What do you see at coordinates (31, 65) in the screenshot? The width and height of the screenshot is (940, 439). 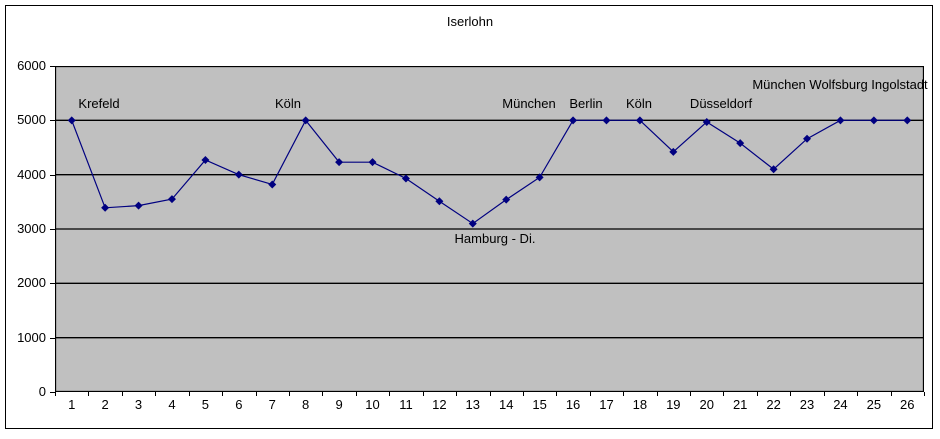 I see `y-axis-label: 6000` at bounding box center [31, 65].